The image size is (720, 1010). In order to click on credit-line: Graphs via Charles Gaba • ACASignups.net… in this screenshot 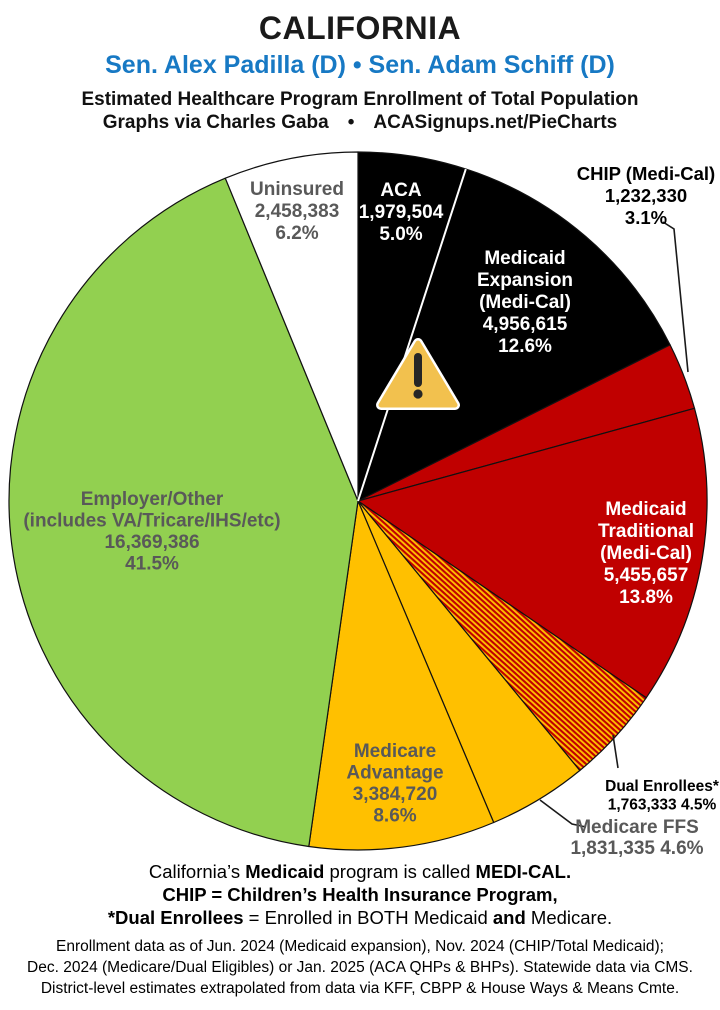, I will do `click(360, 122)`.